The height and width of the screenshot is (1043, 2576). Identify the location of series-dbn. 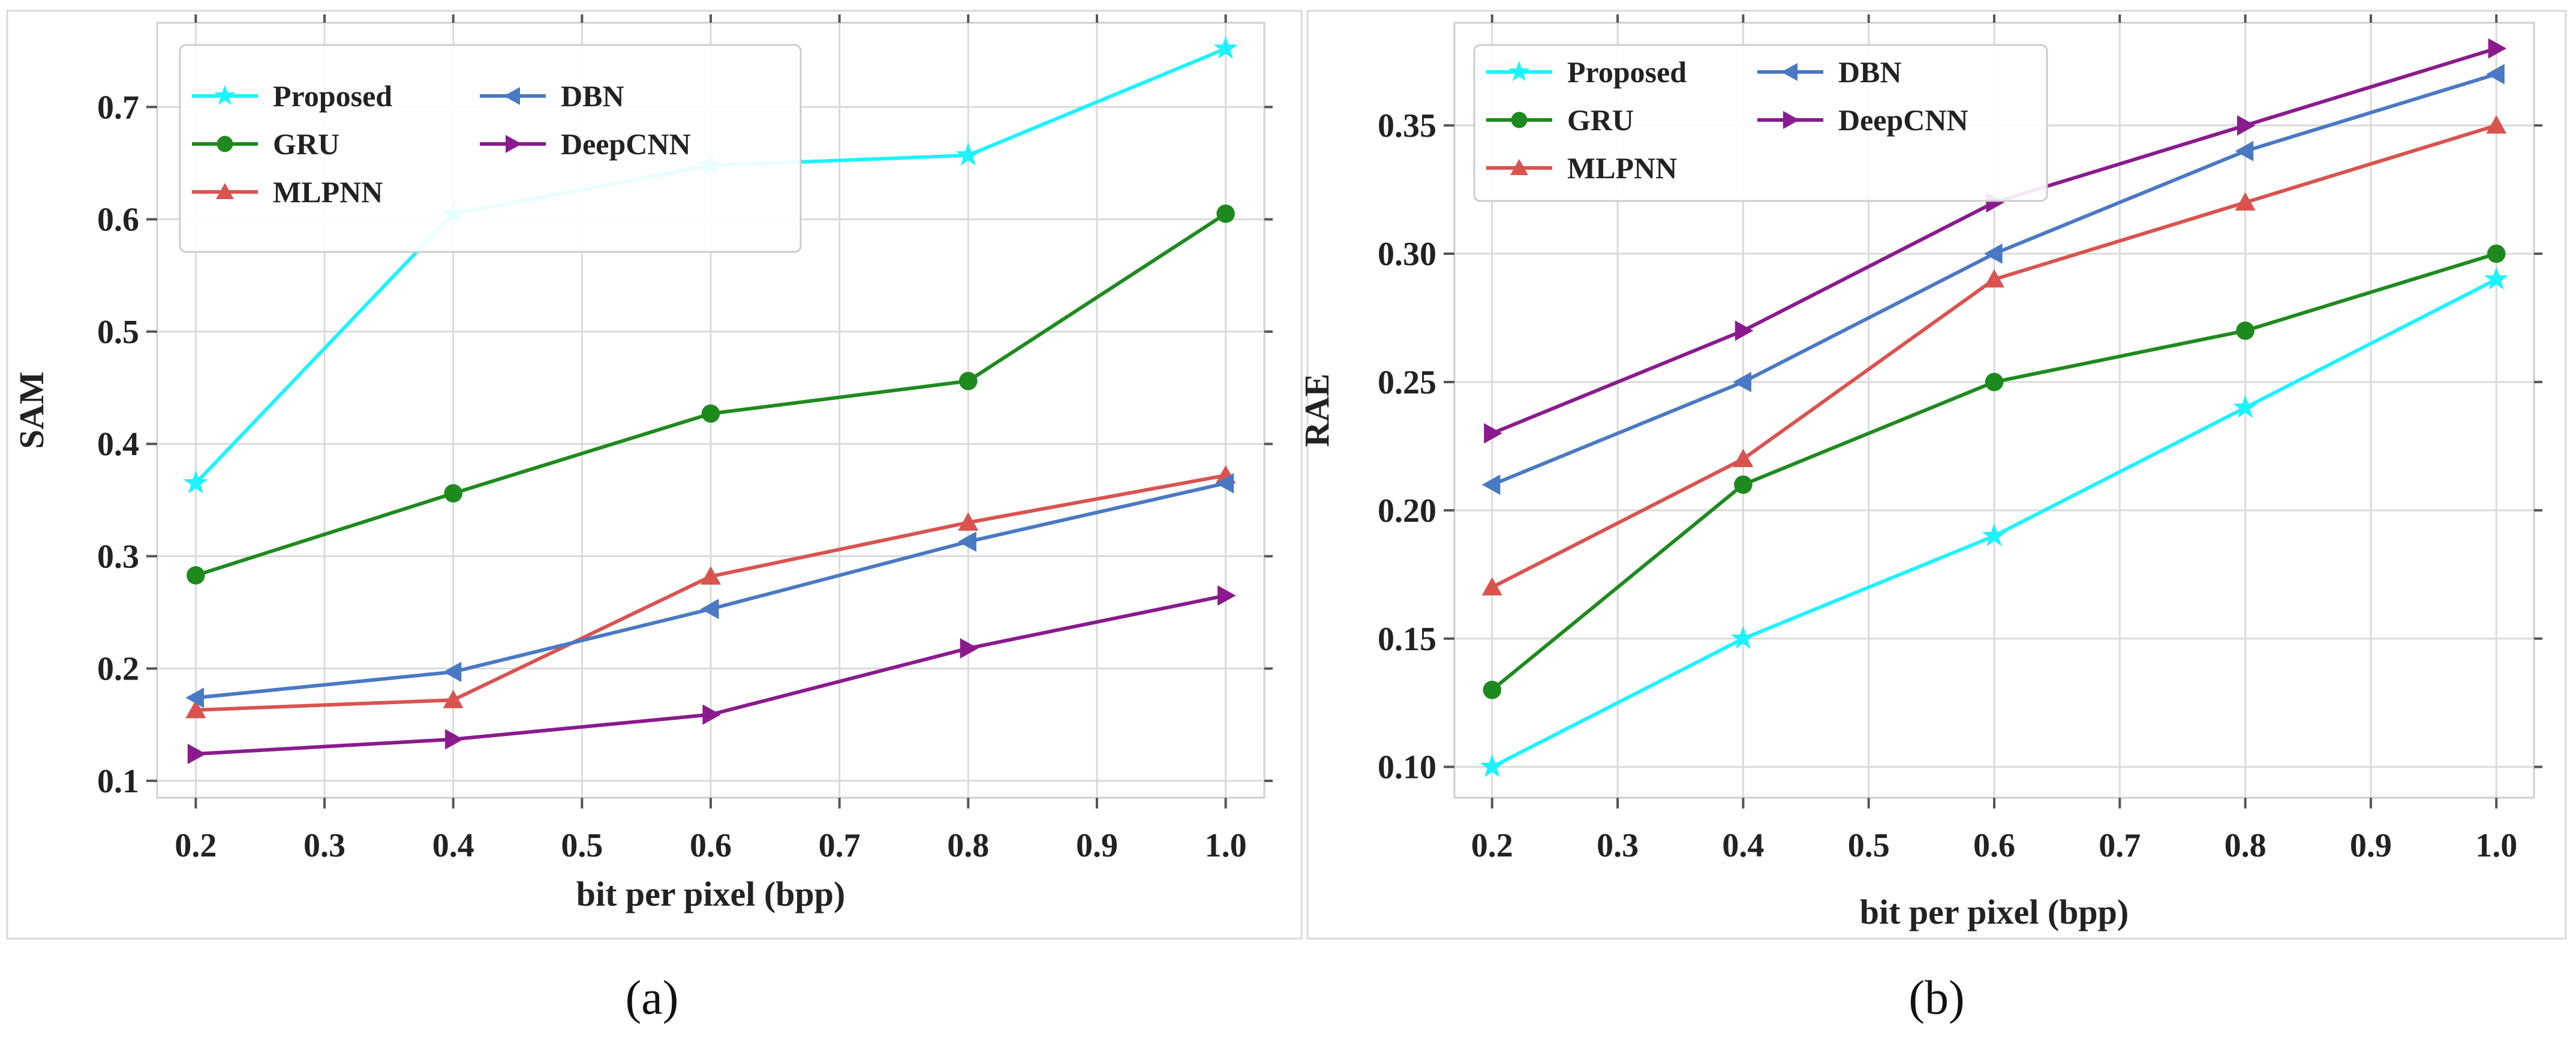
(709, 590).